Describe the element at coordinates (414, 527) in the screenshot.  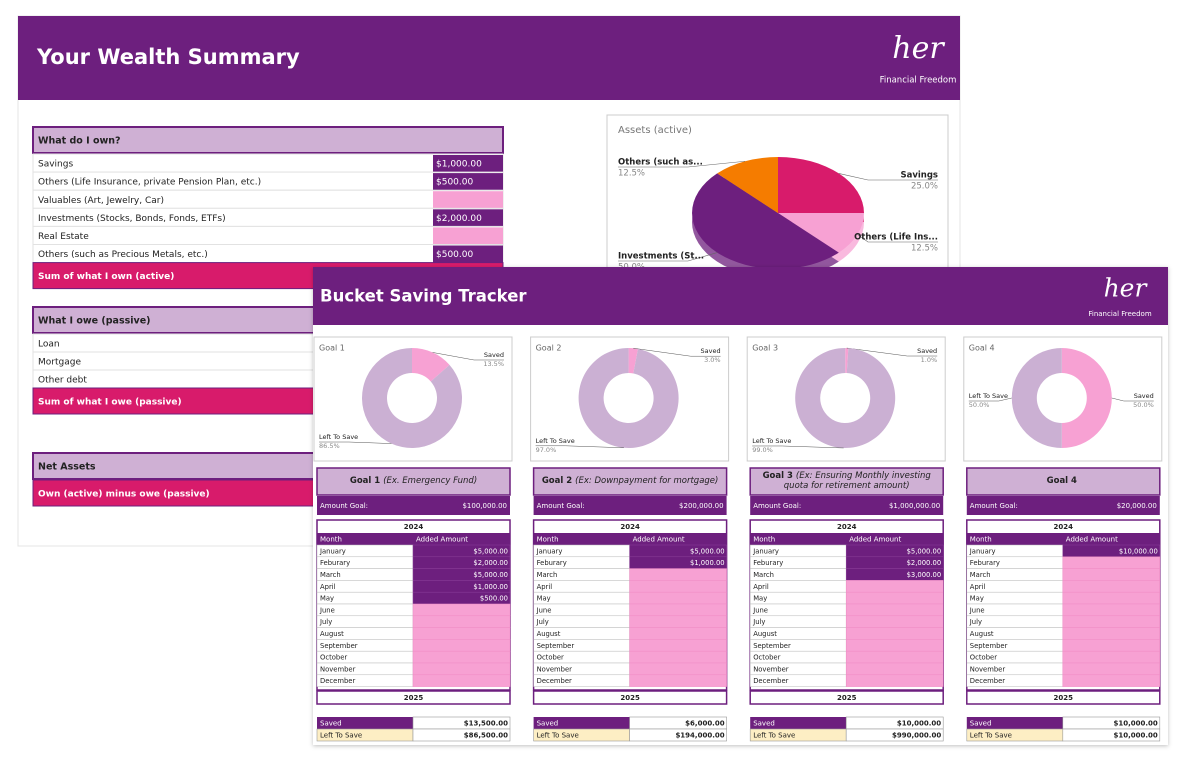
I see `year-label: 2024` at that location.